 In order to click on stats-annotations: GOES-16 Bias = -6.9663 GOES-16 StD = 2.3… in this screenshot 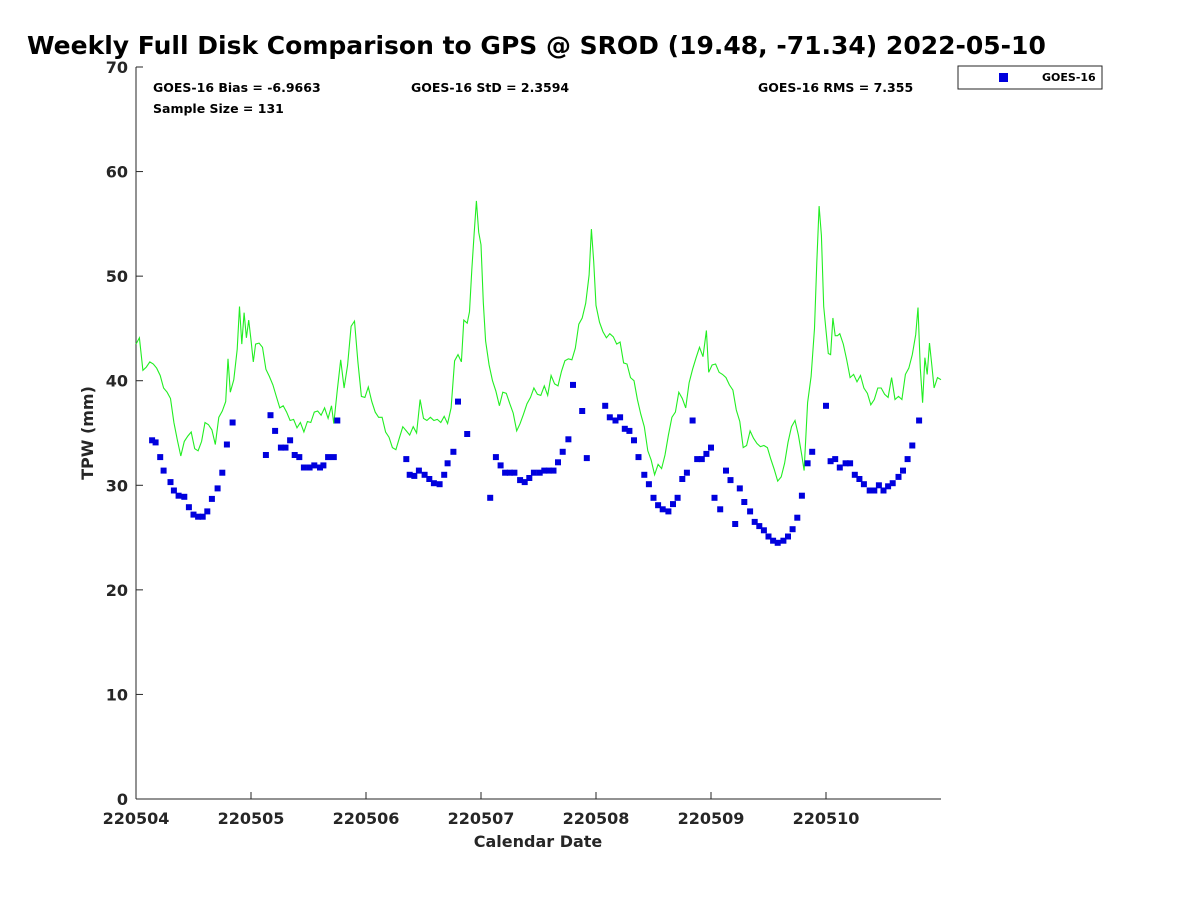, I will do `click(533, 98)`.